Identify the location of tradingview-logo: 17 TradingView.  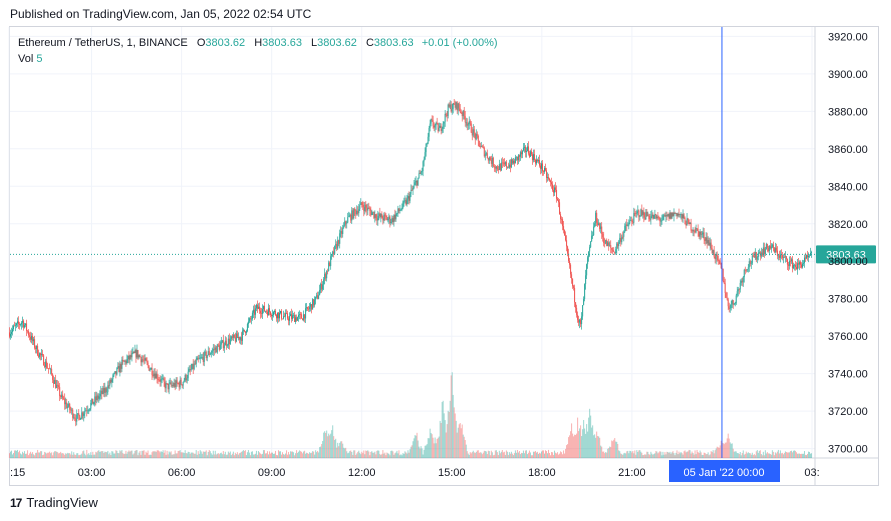
(54, 502).